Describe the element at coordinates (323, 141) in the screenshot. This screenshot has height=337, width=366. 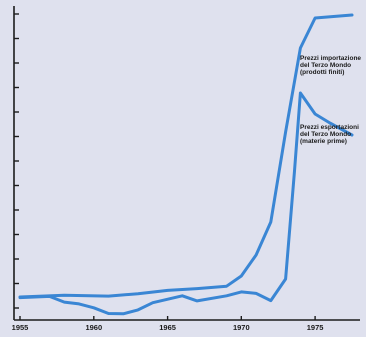
I see `legend-export-line-3: (materie prime)` at that location.